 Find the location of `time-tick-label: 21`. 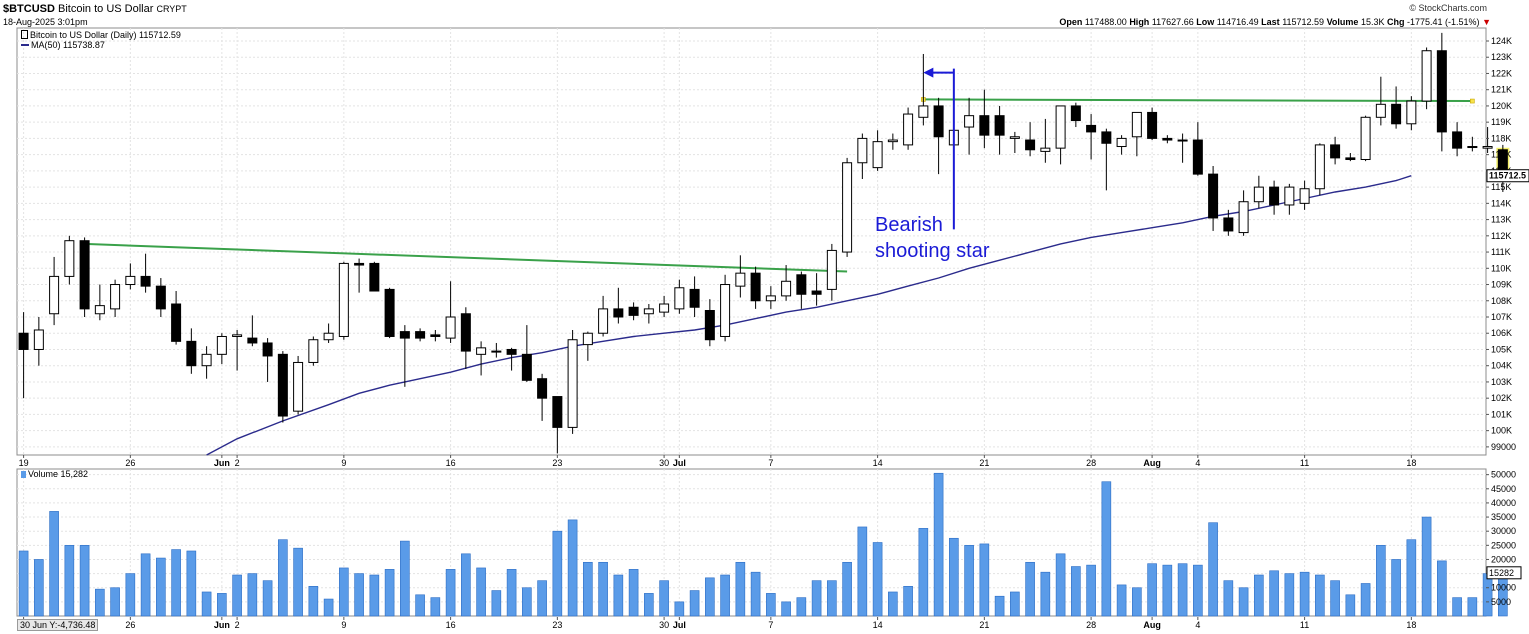

time-tick-label: 21 is located at coordinates (984, 625).